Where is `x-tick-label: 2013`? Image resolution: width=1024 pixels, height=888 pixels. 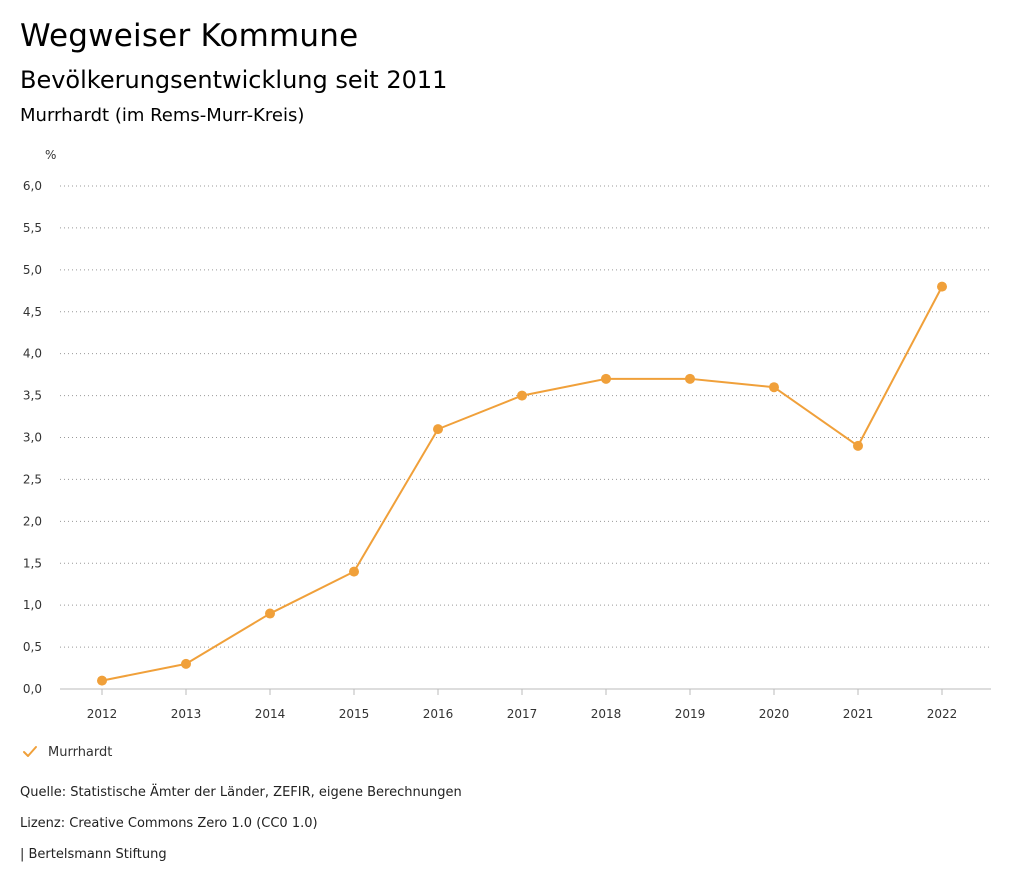 x-tick-label: 2013 is located at coordinates (186, 714).